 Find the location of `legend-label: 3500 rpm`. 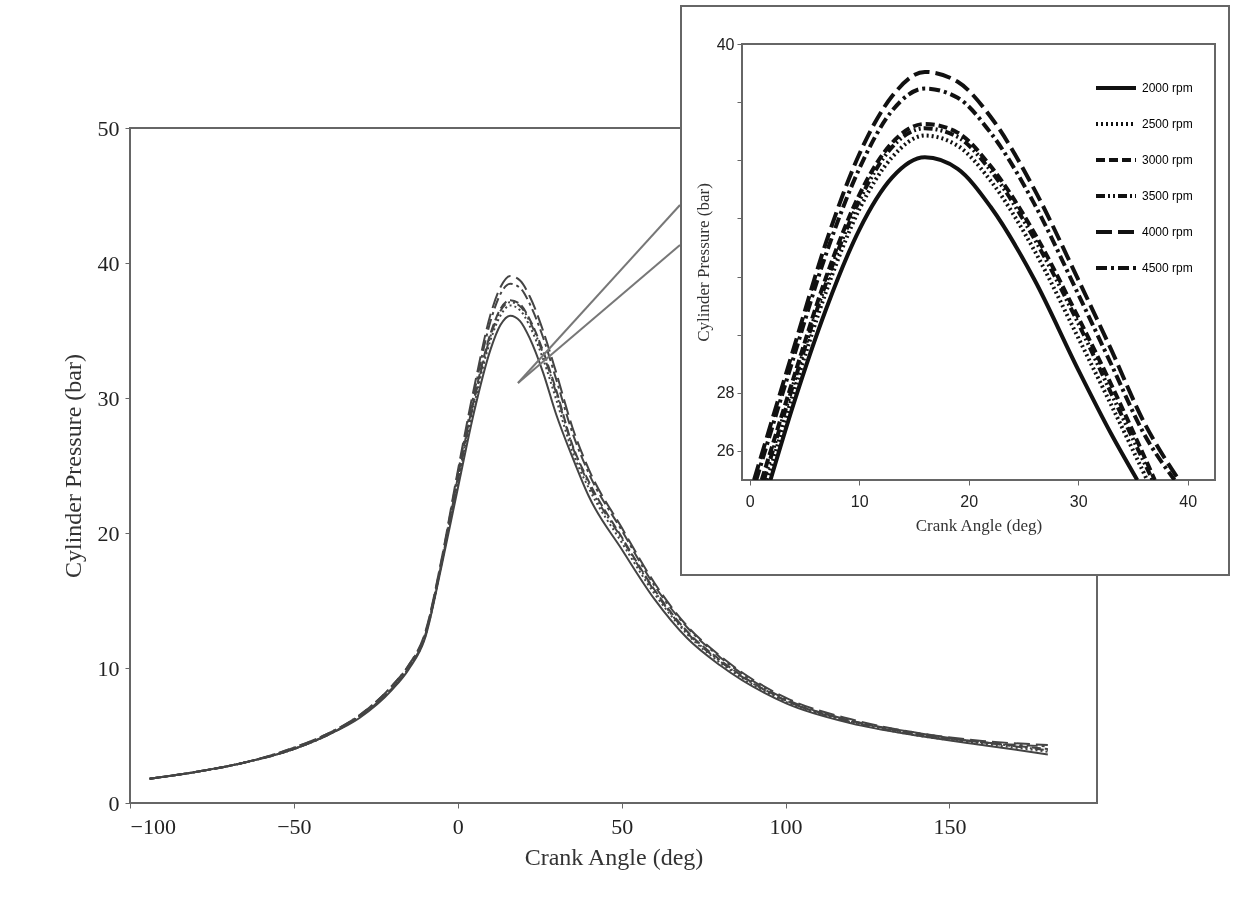

legend-label: 3500 rpm is located at coordinates (1167, 196).